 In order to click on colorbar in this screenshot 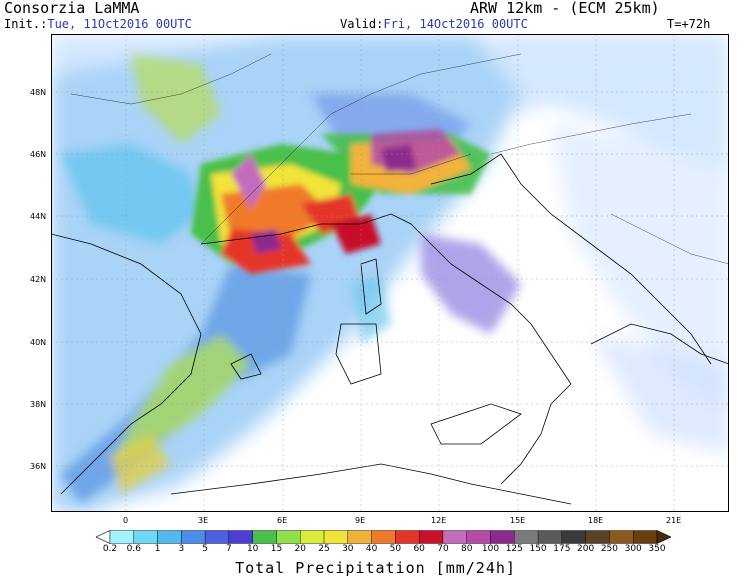, I will do `click(383, 537)`.